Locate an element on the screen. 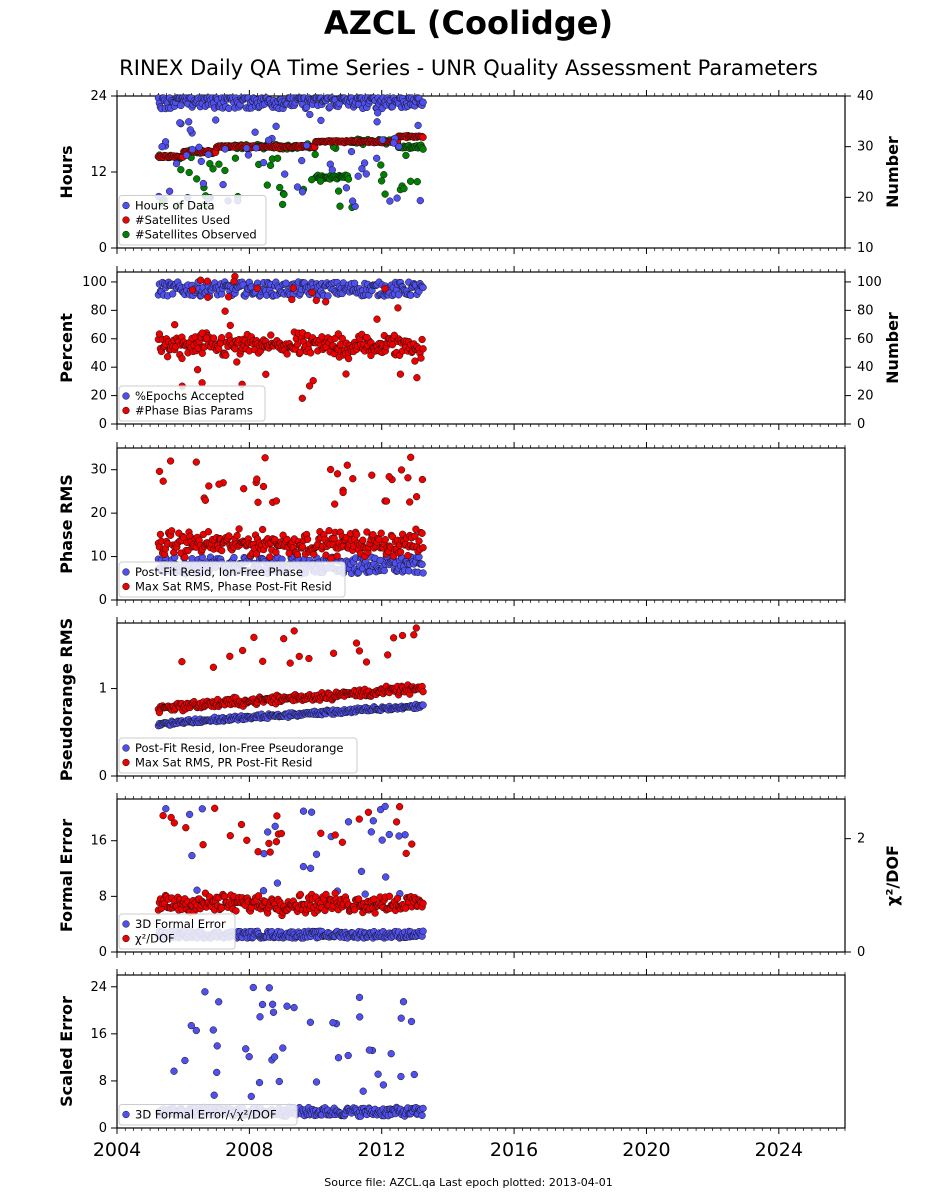 This screenshot has width=937, height=1200. y-tick-label: 16 is located at coordinates (98, 1034).